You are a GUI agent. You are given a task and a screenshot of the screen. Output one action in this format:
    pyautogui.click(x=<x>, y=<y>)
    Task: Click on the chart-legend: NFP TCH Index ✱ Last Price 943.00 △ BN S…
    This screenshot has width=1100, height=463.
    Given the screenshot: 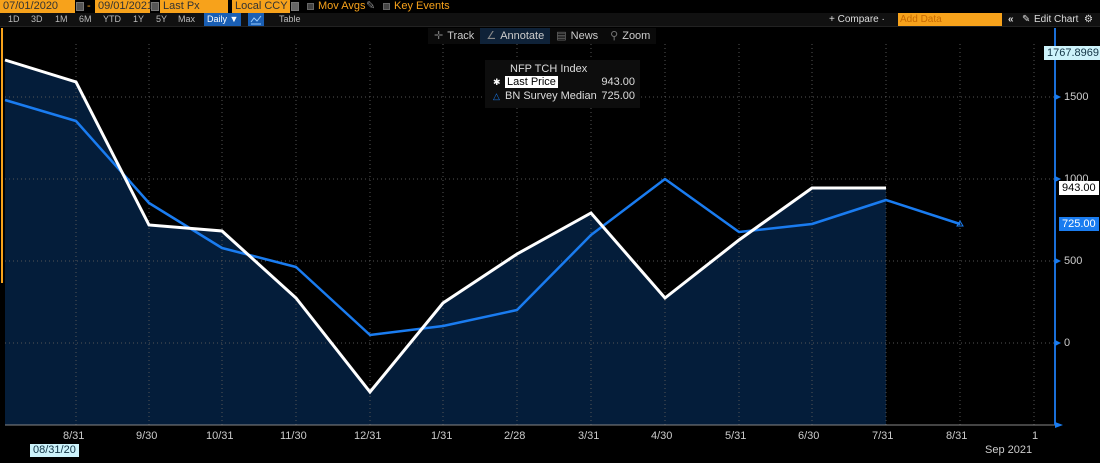 What is the action you would take?
    pyautogui.click(x=562, y=84)
    